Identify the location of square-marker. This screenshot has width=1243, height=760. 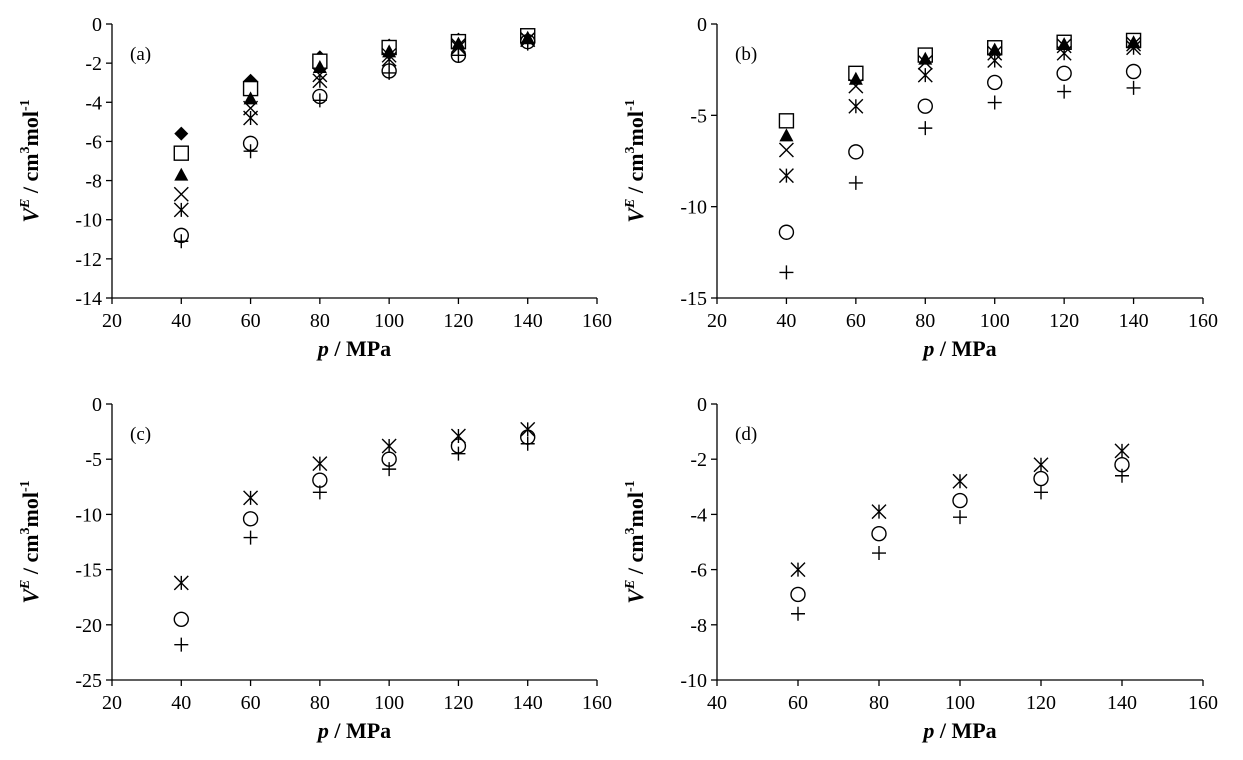
(786, 121).